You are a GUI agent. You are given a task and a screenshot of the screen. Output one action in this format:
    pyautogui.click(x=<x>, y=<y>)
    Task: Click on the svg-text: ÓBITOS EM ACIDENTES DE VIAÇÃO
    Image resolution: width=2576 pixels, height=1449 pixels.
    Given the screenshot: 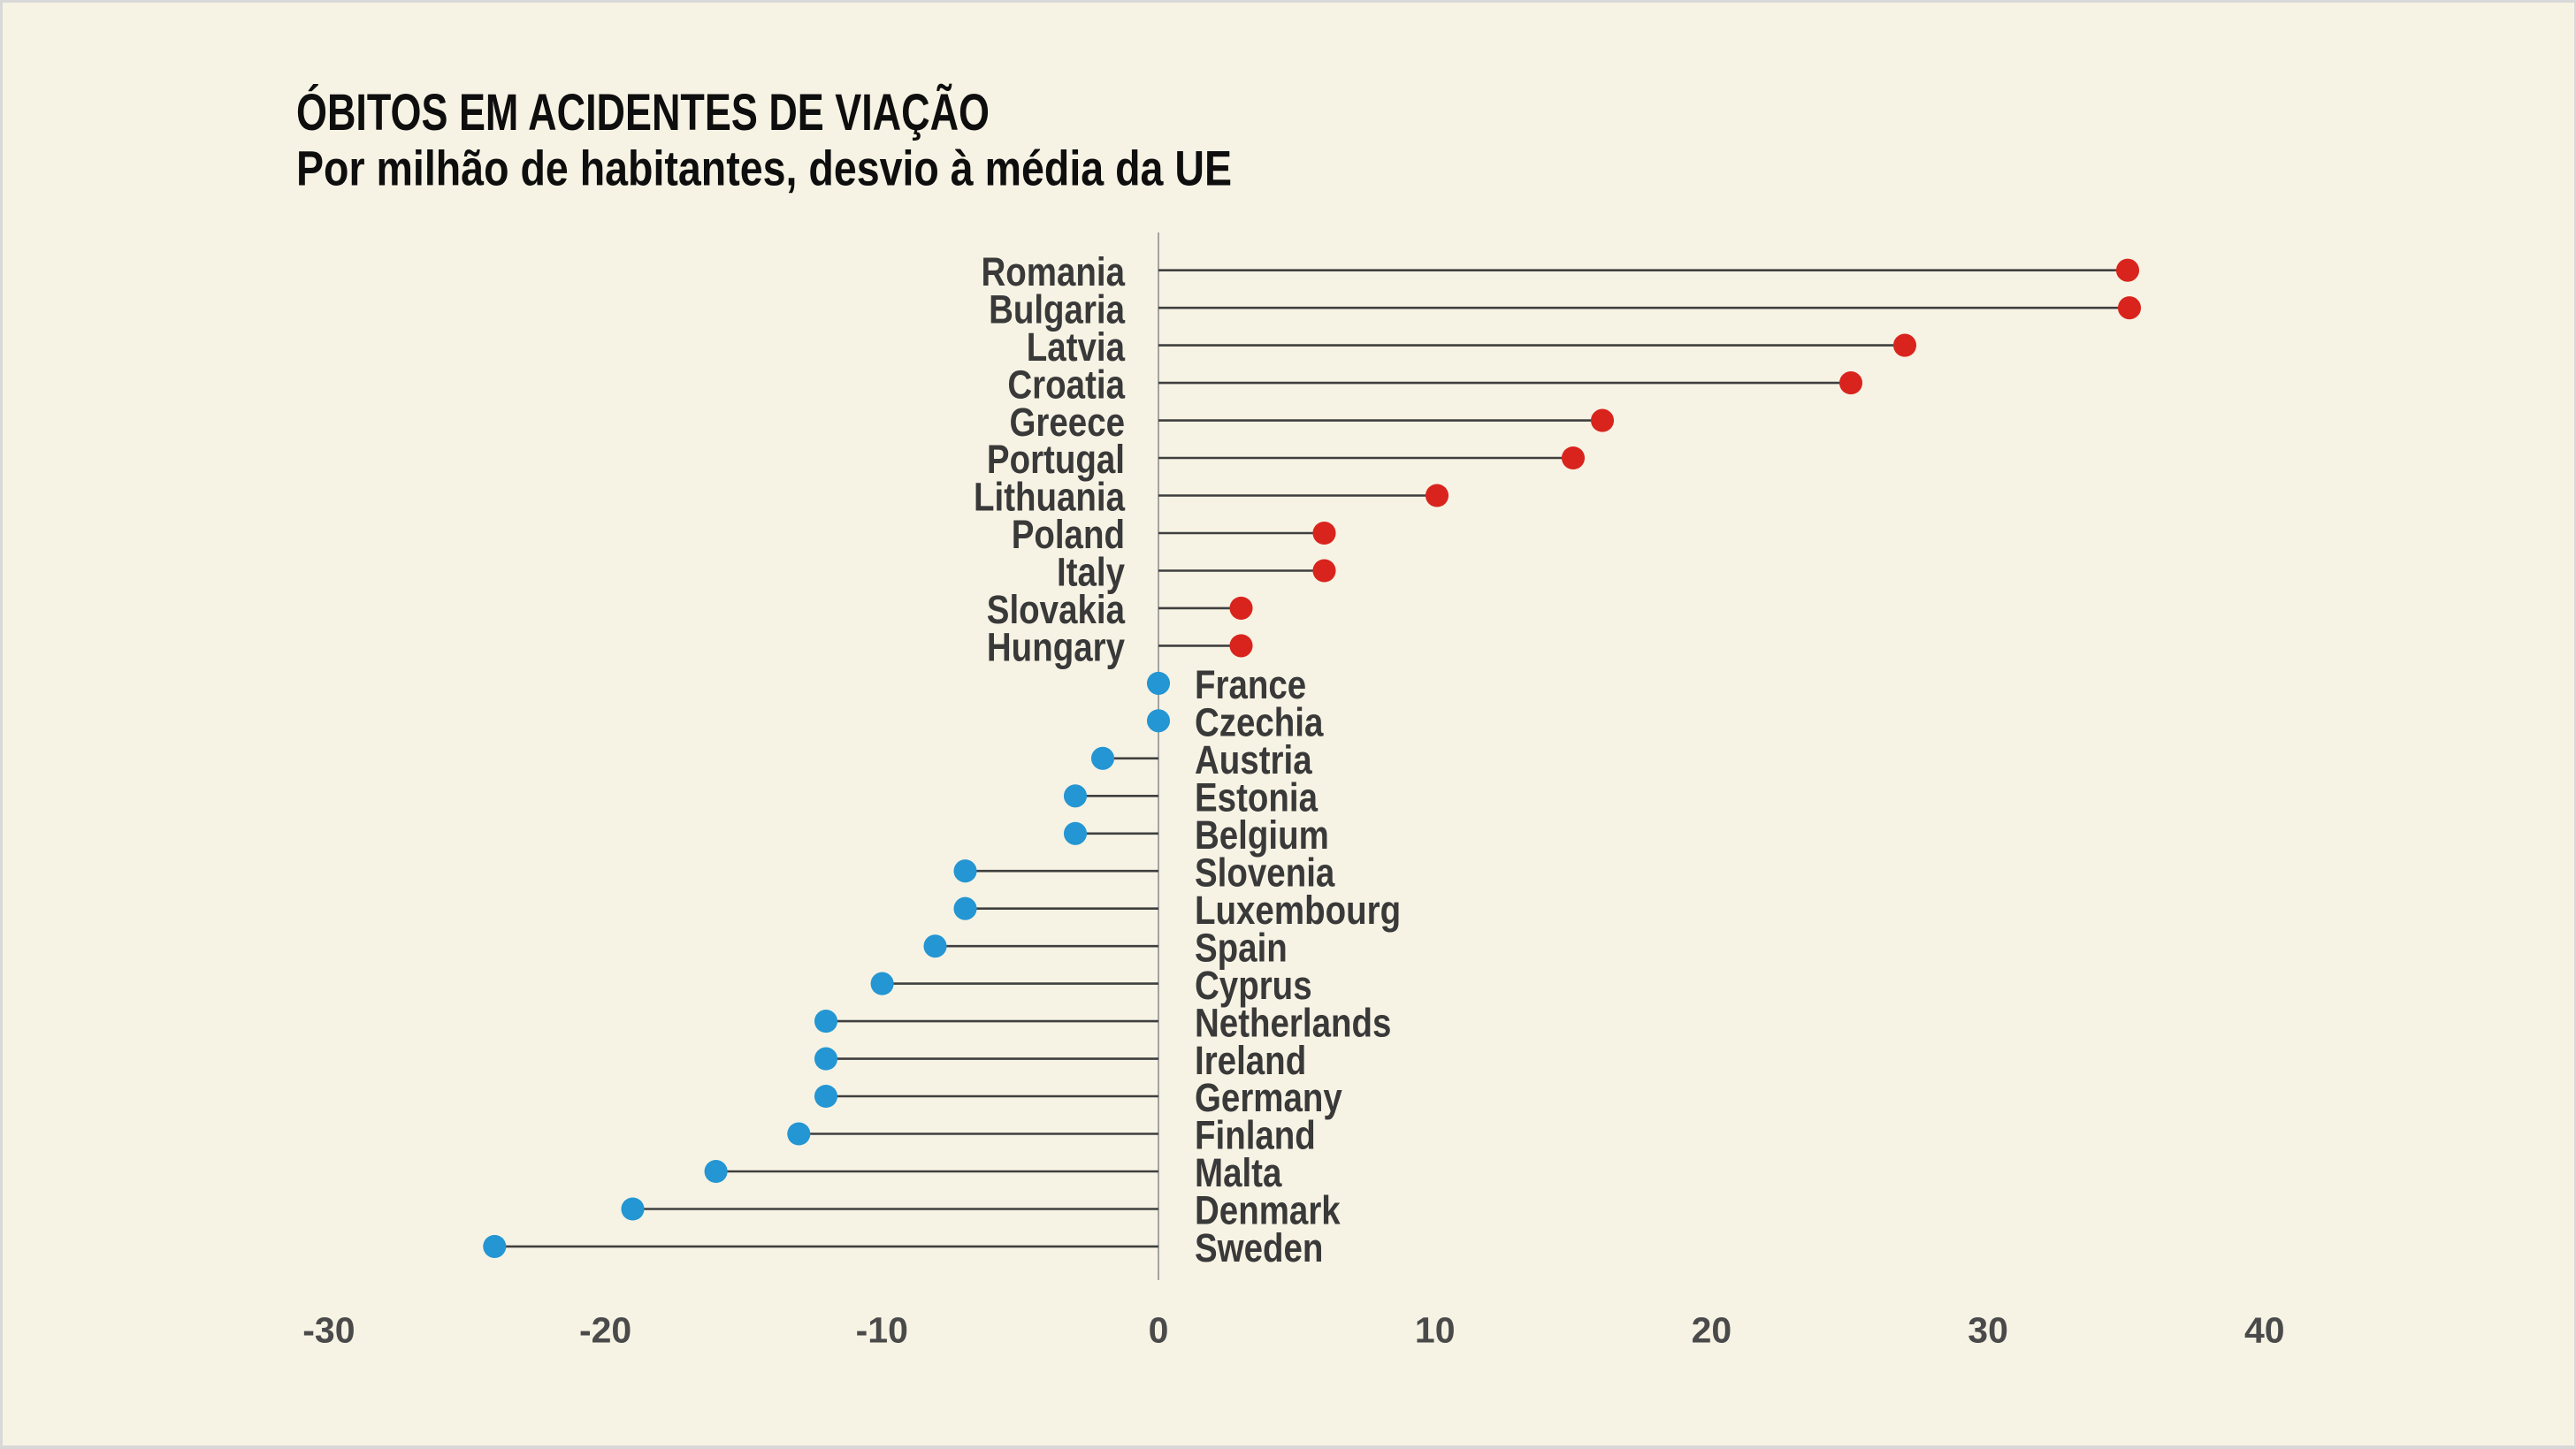 What is the action you would take?
    pyautogui.click(x=643, y=112)
    